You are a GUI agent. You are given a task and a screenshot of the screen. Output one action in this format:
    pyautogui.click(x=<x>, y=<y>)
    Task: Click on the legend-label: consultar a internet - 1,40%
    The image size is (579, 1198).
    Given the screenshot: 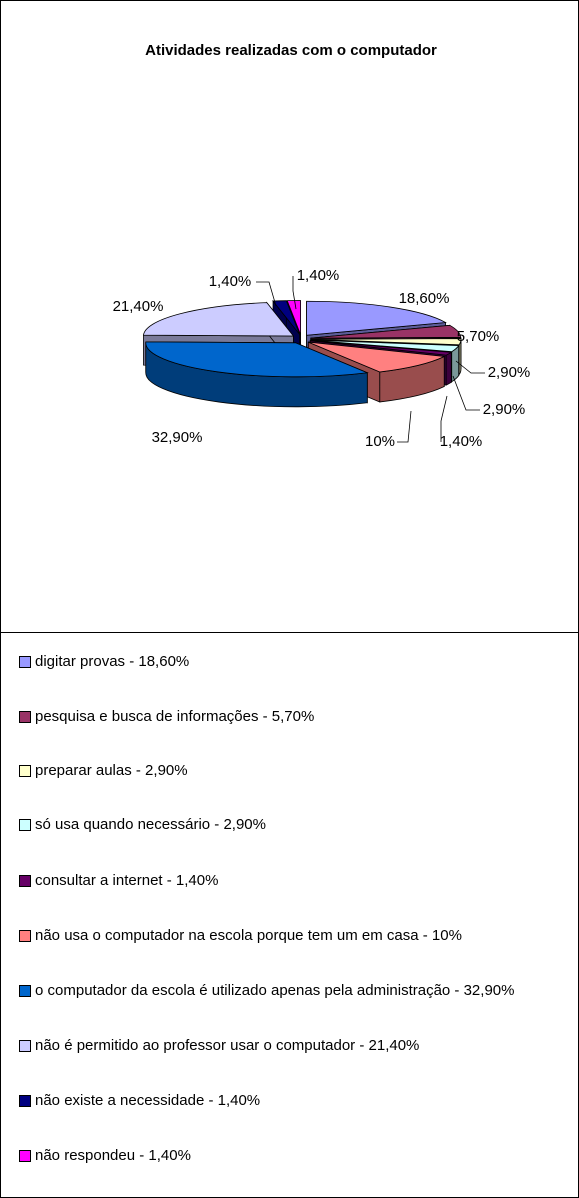 What is the action you would take?
    pyautogui.click(x=127, y=880)
    